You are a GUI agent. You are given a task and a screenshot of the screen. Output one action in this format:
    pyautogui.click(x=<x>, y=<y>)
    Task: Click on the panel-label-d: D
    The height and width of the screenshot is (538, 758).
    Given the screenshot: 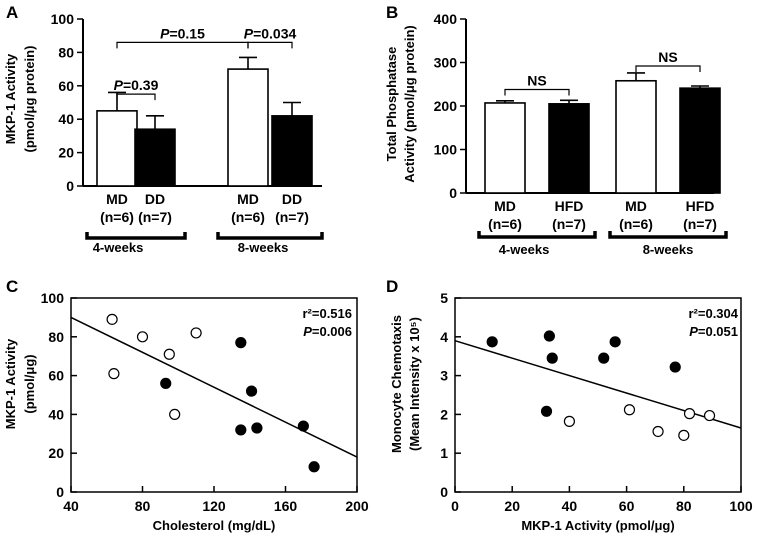 What is the action you would take?
    pyautogui.click(x=392, y=286)
    